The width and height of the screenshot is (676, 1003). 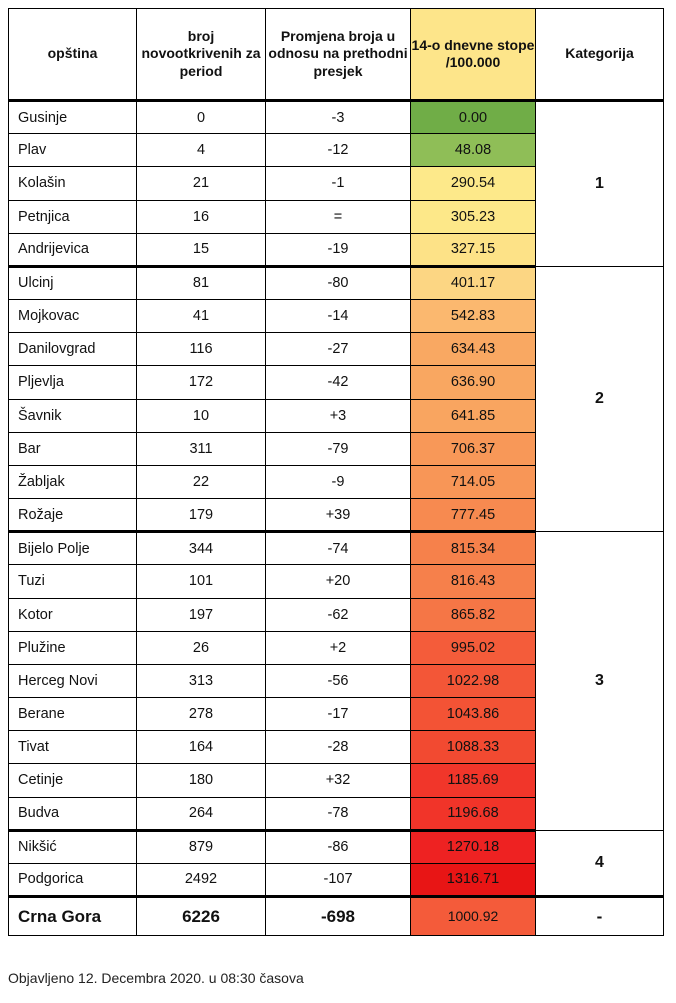 What do you see at coordinates (599, 915) in the screenshot?
I see `total-category-cell: -` at bounding box center [599, 915].